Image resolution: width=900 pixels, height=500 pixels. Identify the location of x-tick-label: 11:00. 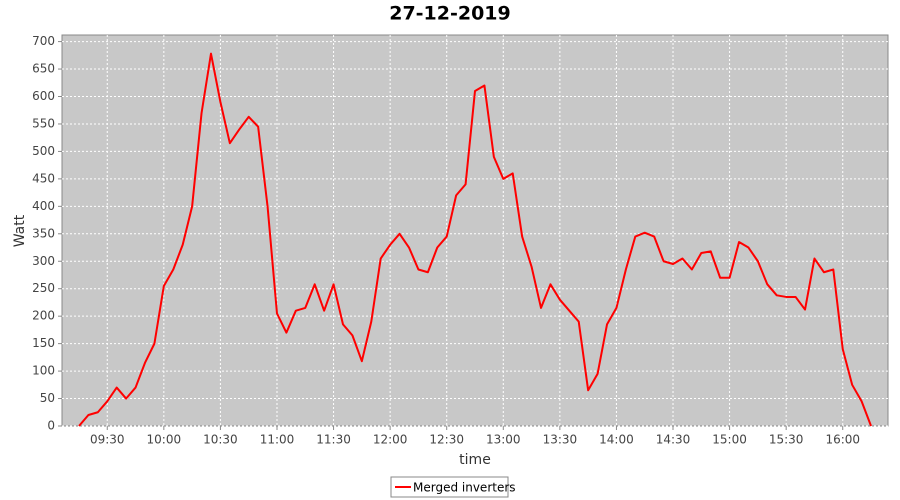
(277, 440).